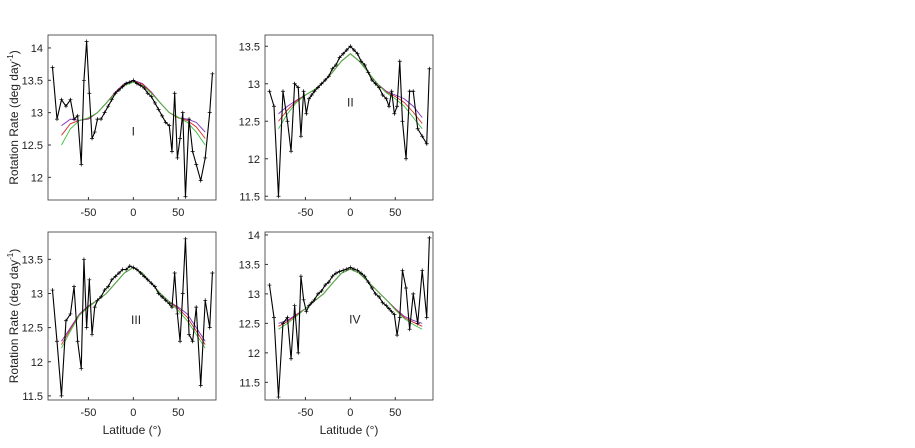 The width and height of the screenshot is (915, 448). What do you see at coordinates (14, 122) in the screenshot?
I see `y-axis-label-text: Rotation Rate (deg day` at bounding box center [14, 122].